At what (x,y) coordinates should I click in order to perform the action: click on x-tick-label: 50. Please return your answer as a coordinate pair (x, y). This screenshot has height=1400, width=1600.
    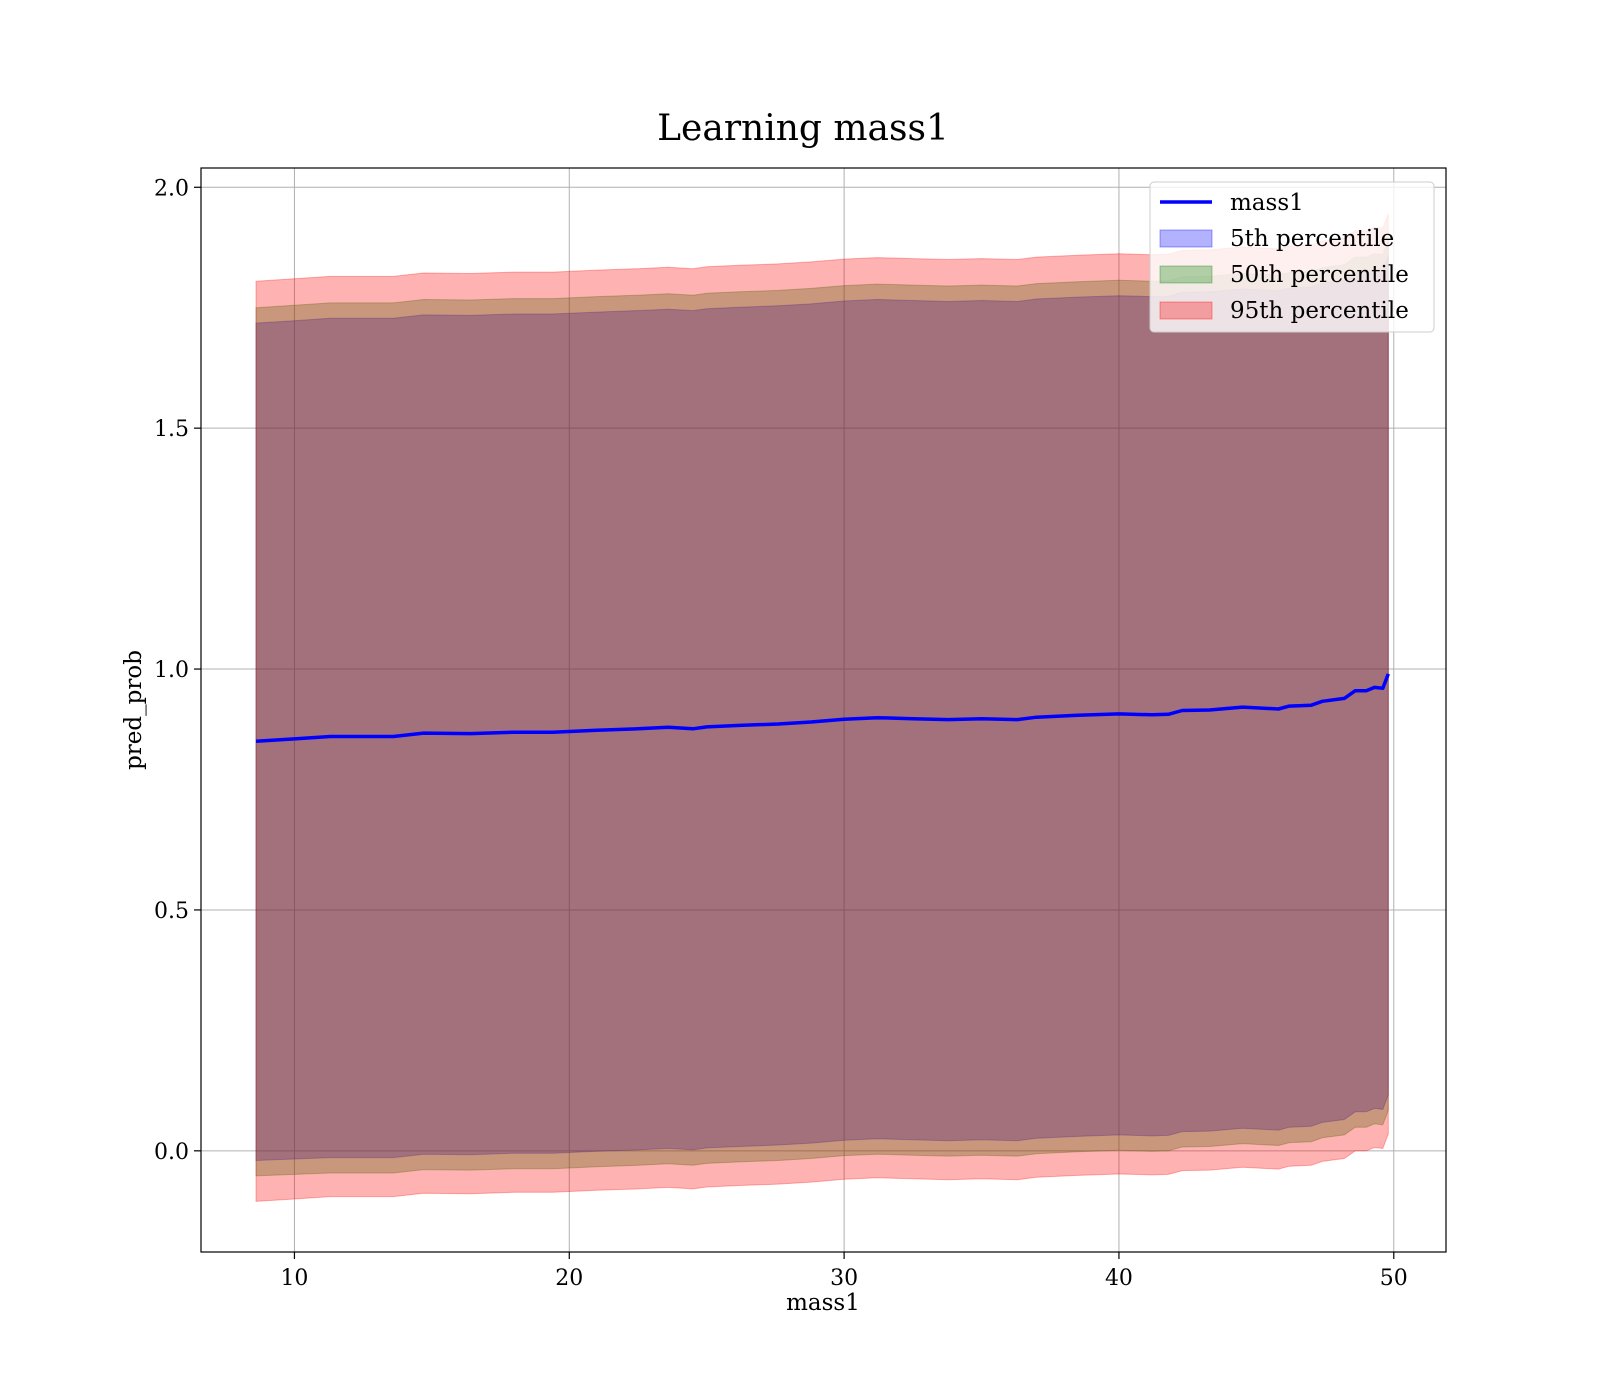
    Looking at the image, I should click on (1394, 1278).